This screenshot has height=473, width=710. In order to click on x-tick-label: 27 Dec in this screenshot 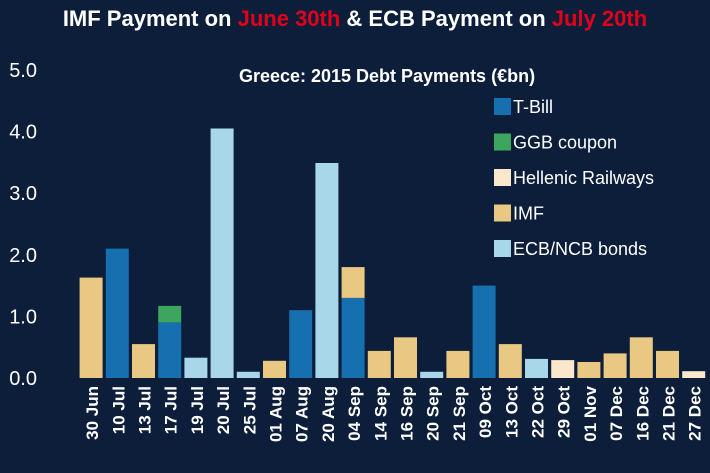, I will do `click(695, 413)`.